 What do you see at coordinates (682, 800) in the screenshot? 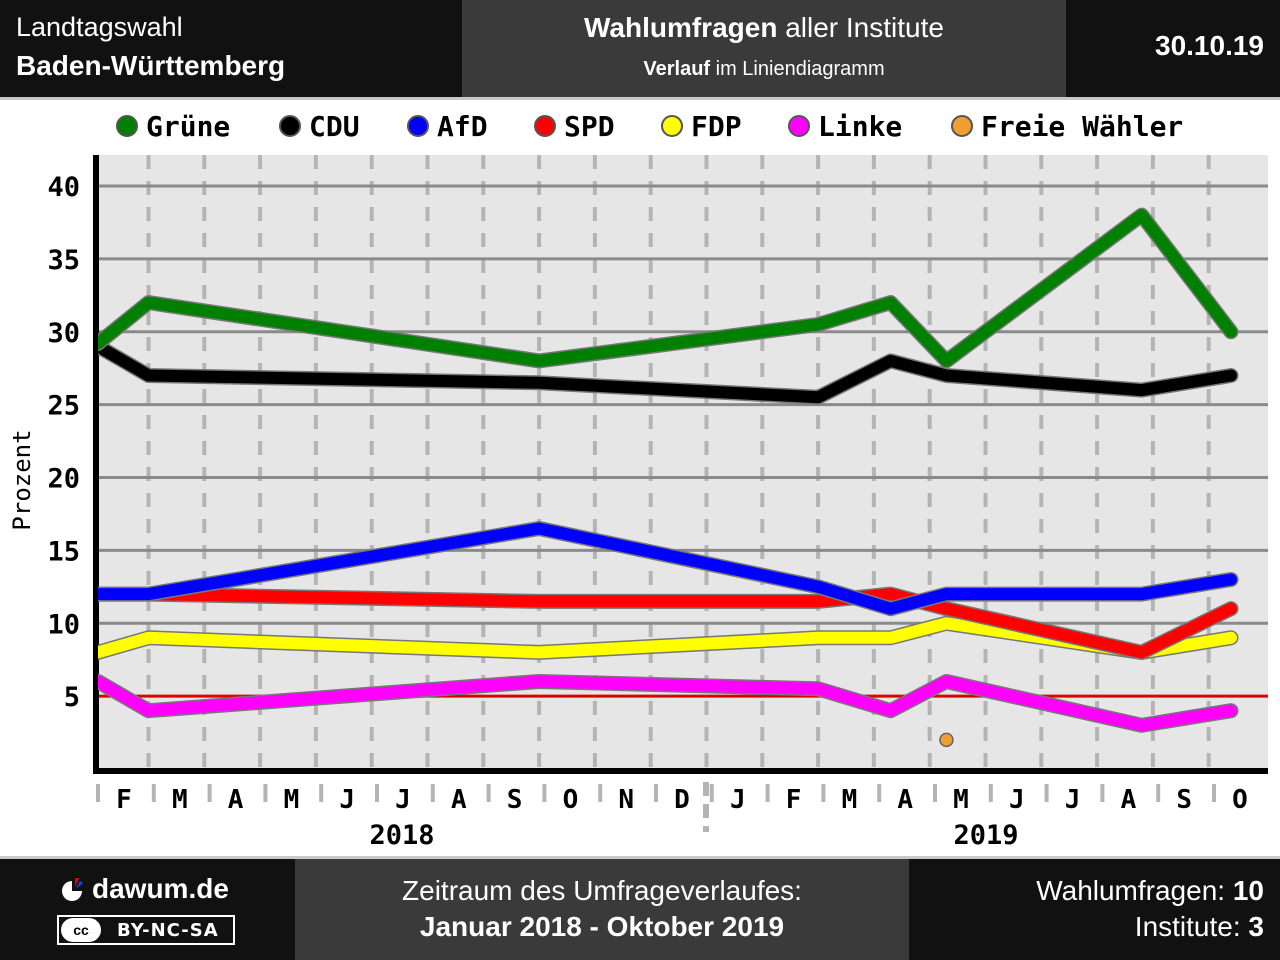
I see `x-tick-label: D` at bounding box center [682, 800].